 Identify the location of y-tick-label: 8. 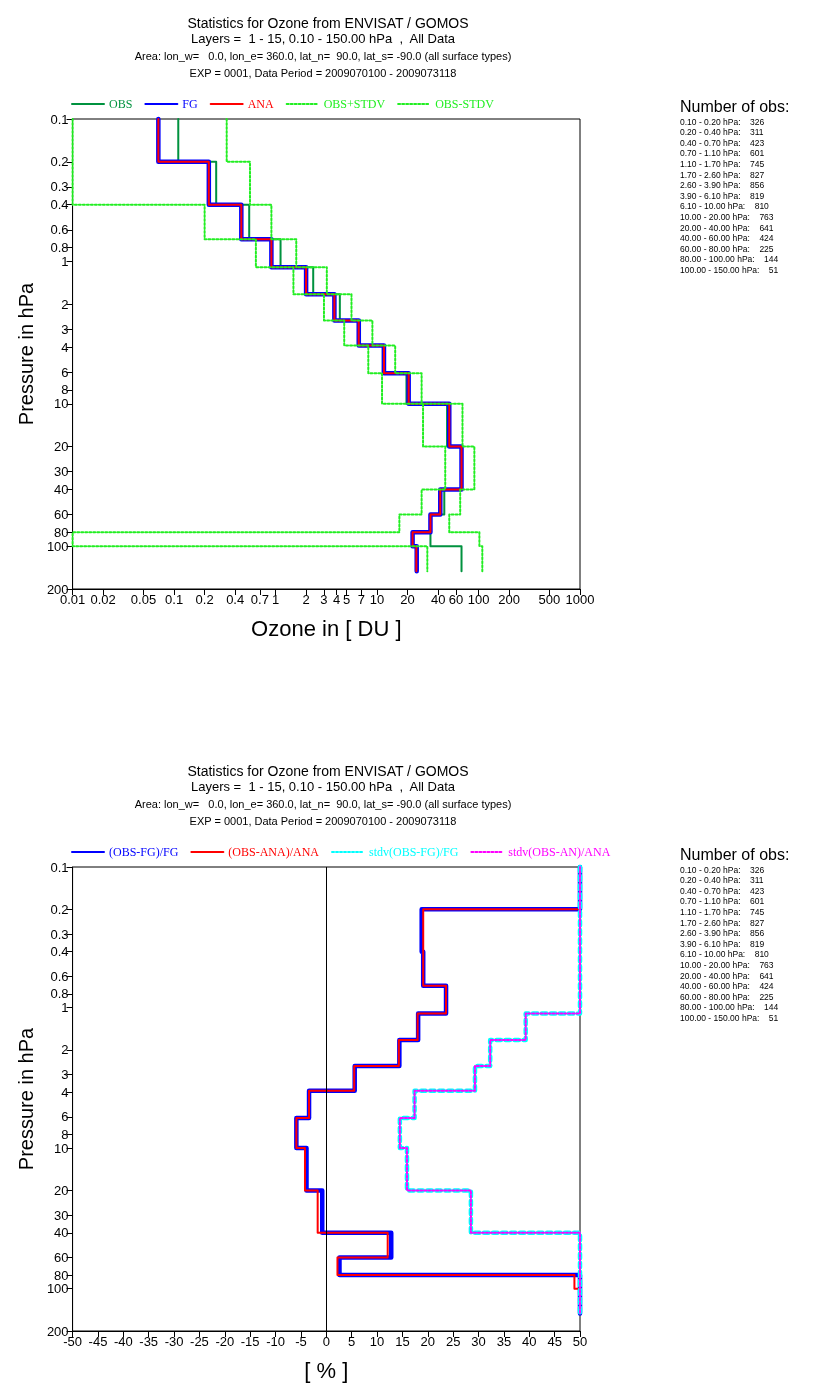
(65, 390).